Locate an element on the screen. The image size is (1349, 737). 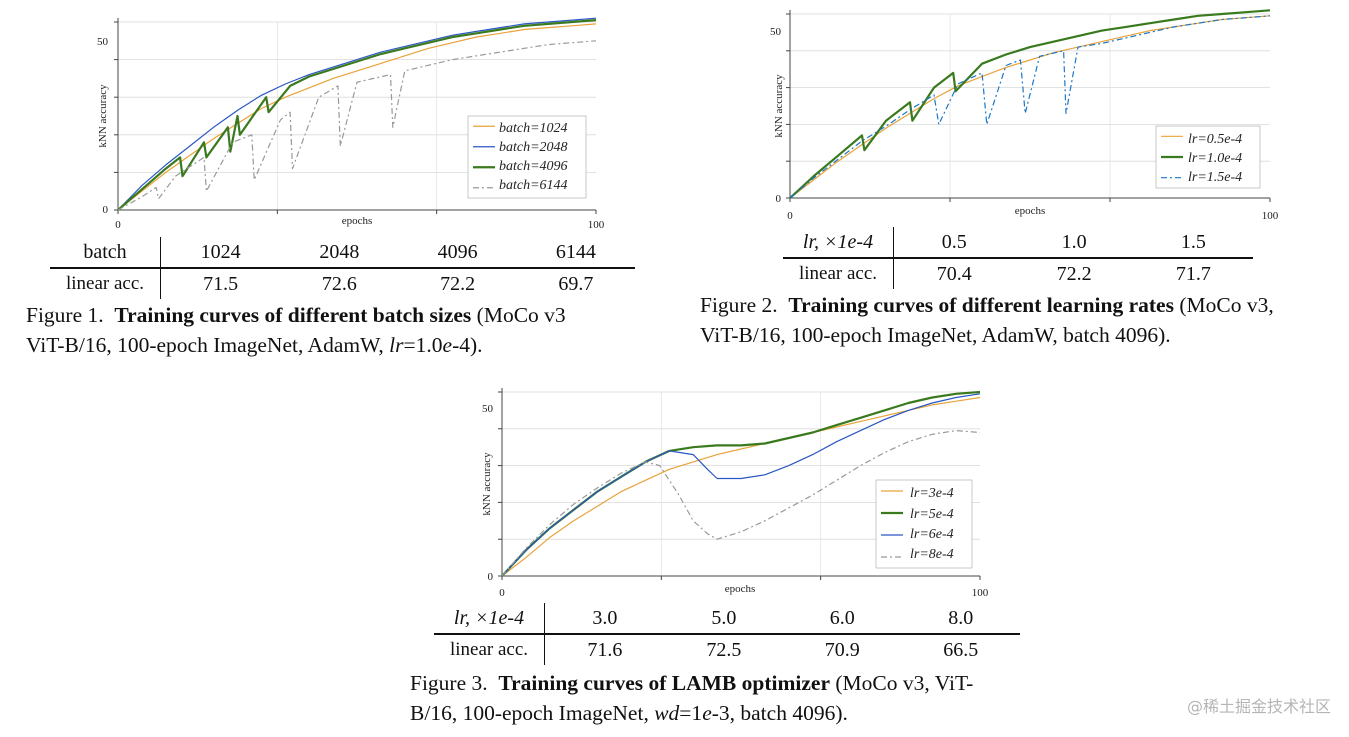
caption-text: (MoCo v3, is located at coordinates (1223, 305).